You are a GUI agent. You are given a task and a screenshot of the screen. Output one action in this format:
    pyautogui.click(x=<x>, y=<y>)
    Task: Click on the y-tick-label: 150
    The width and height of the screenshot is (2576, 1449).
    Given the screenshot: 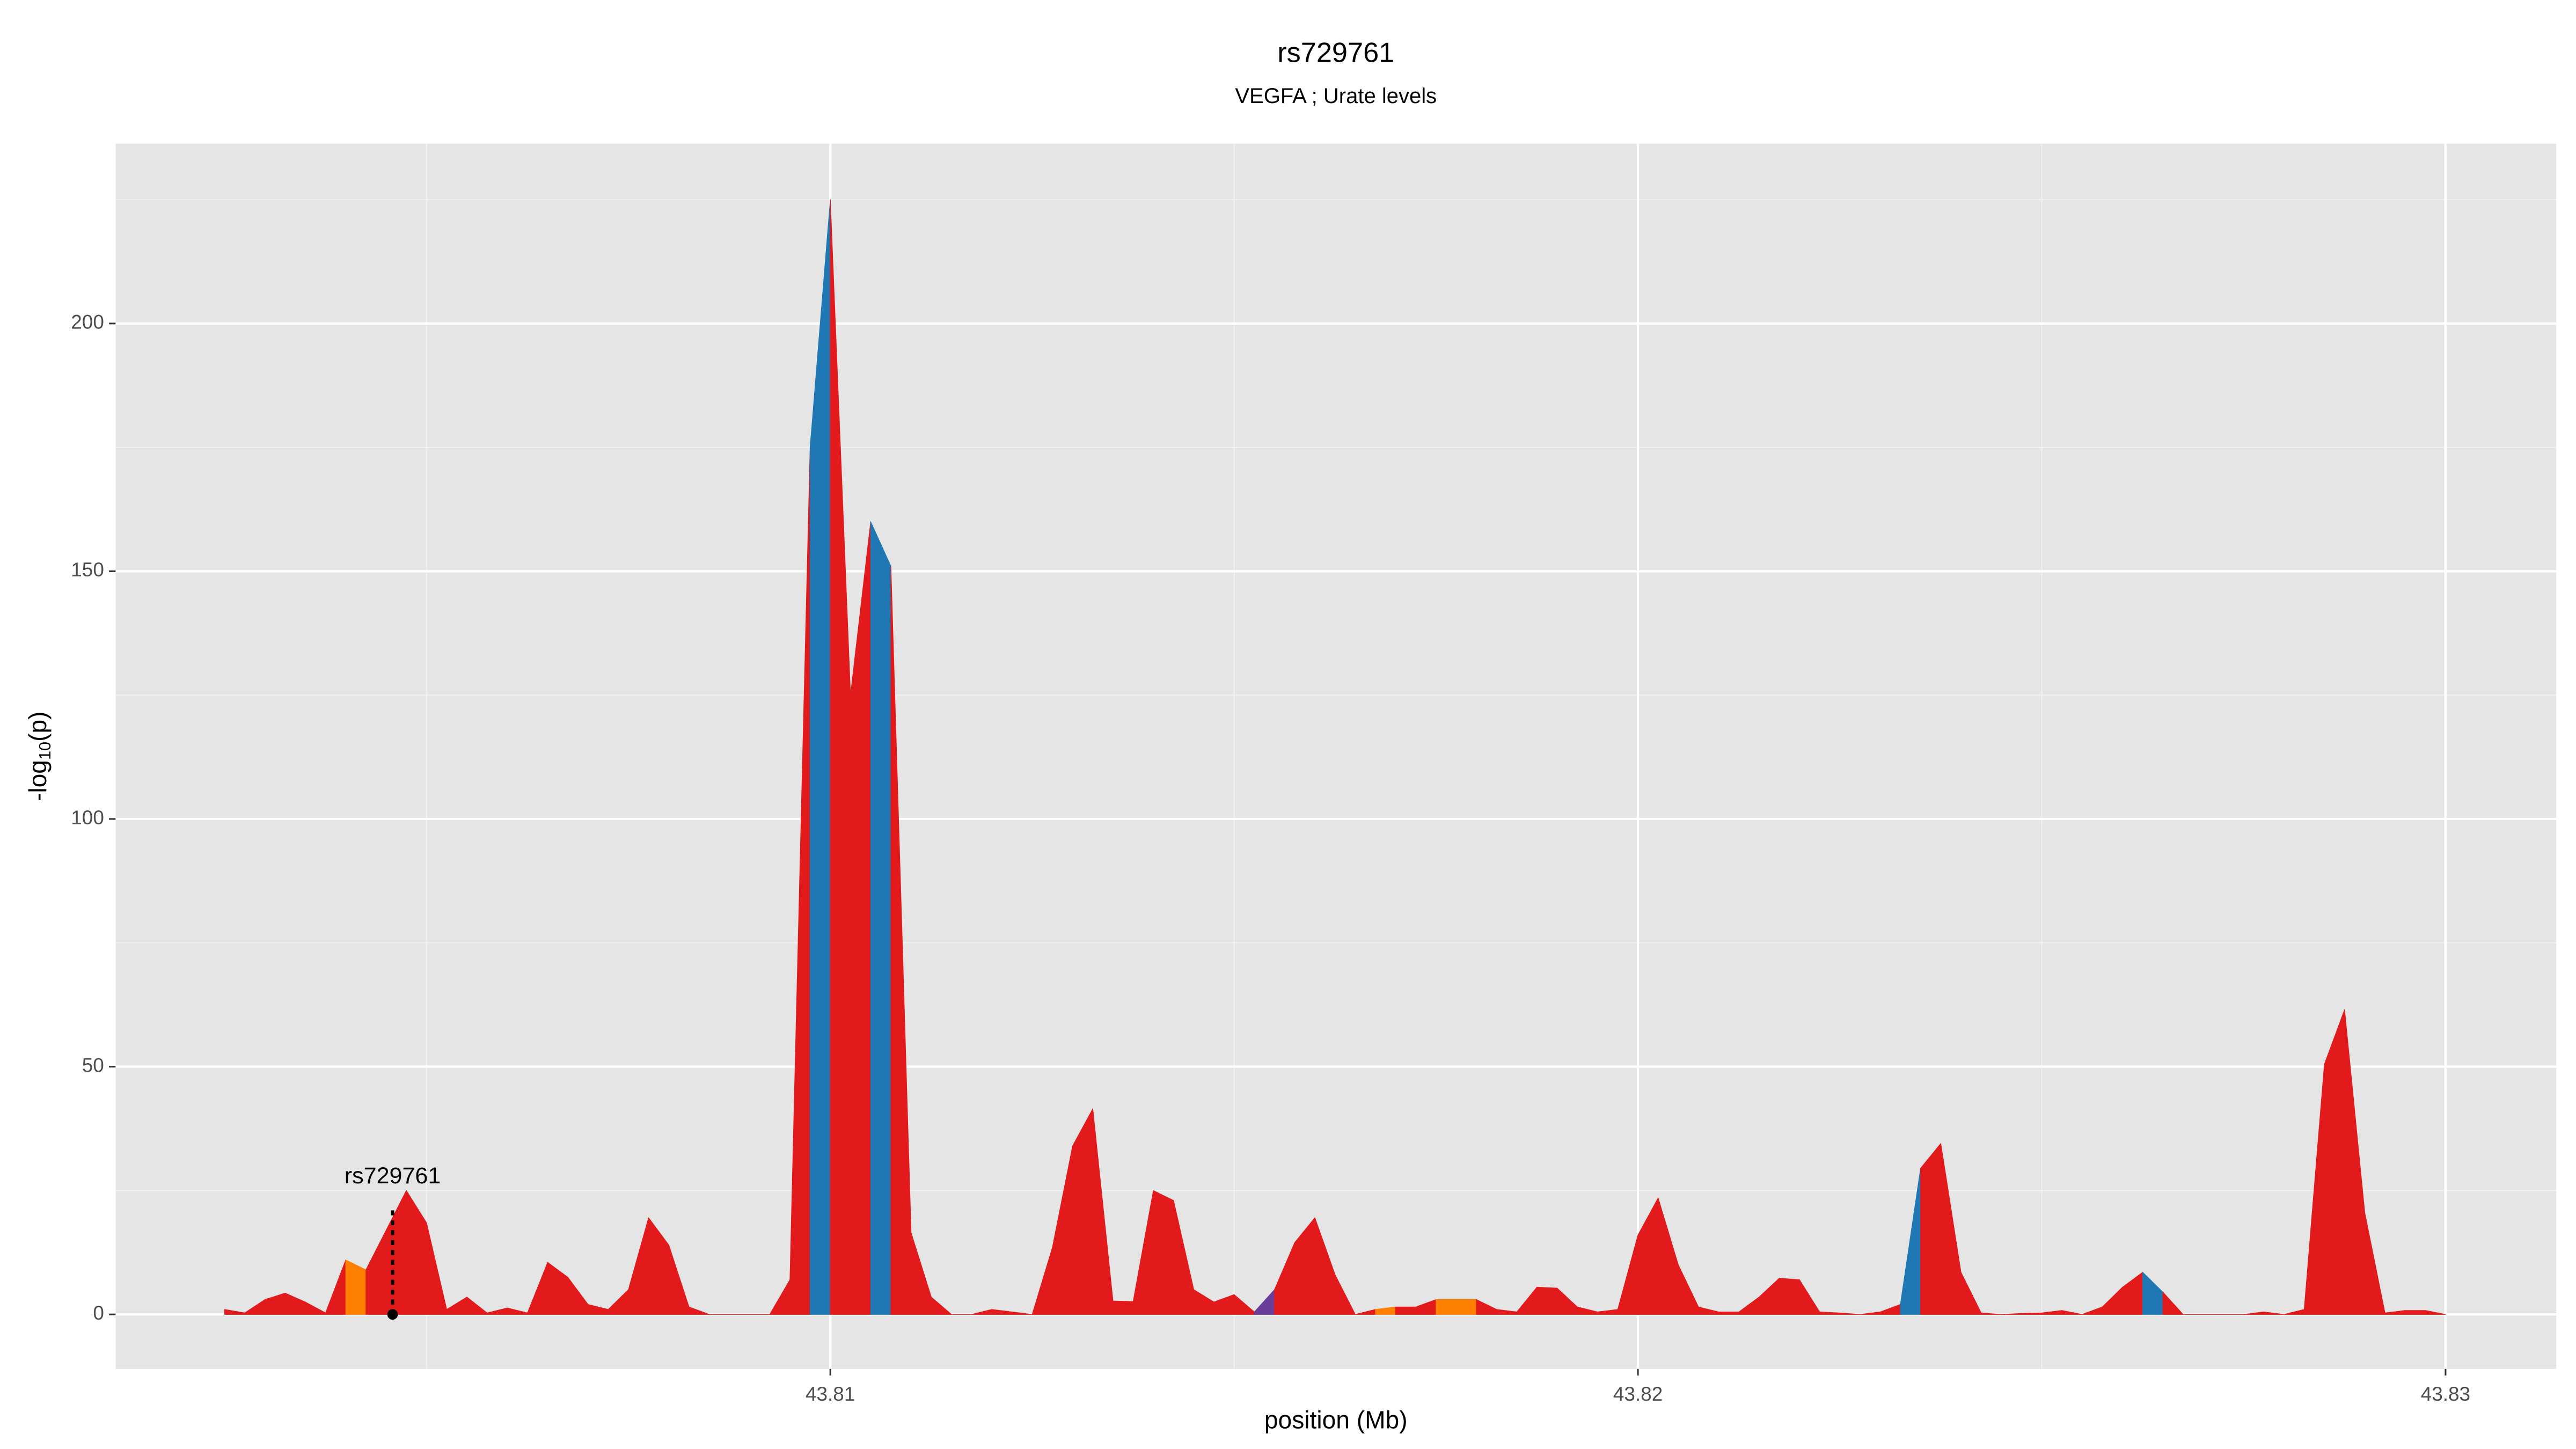 What is the action you would take?
    pyautogui.click(x=87, y=570)
    